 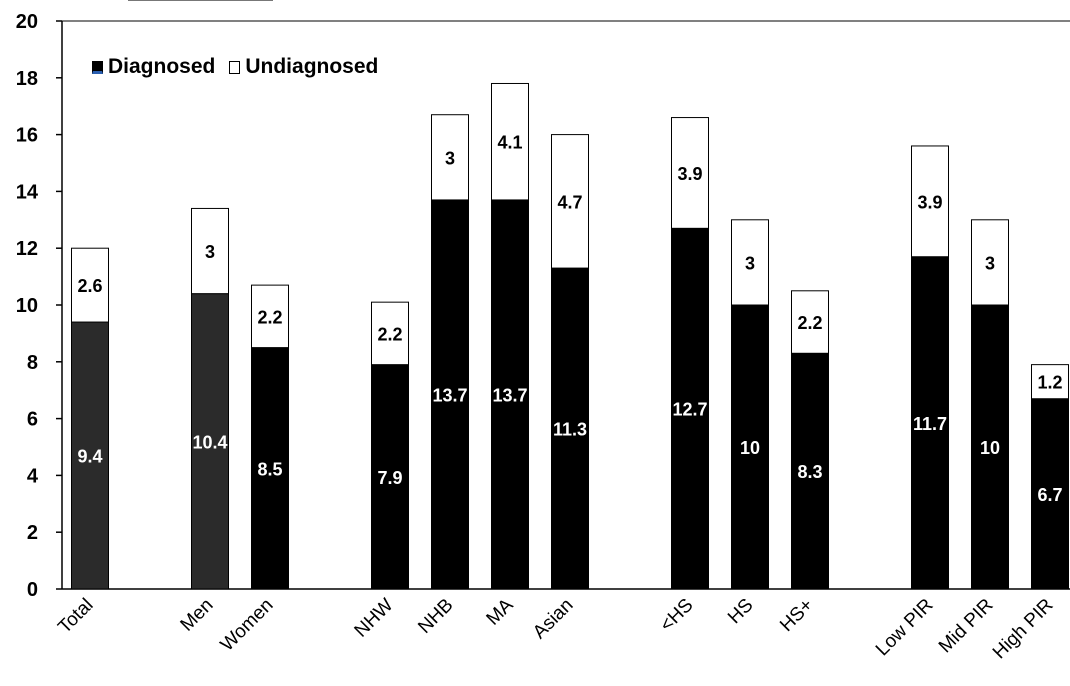 I want to click on data-label-undiagnosed: 2.6, so click(x=89, y=286).